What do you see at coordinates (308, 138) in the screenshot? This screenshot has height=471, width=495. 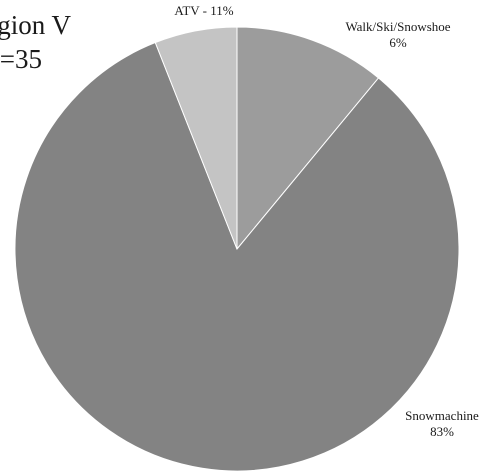 I see `pie-slice-walk-ski-snowshoe` at bounding box center [308, 138].